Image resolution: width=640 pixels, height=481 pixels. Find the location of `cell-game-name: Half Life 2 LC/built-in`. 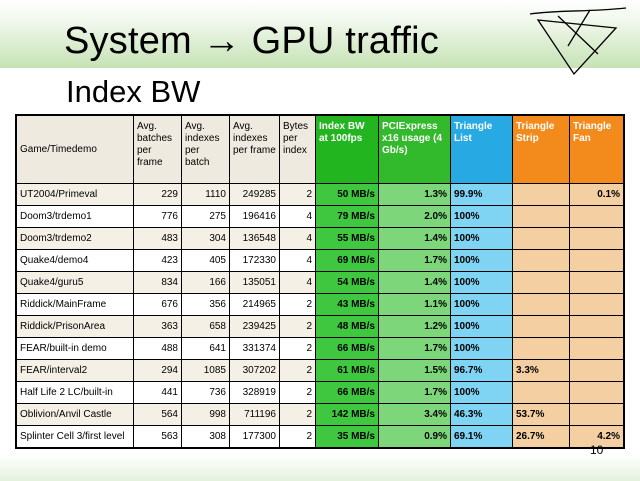

cell-game-name: Half Life 2 LC/built-in is located at coordinates (75, 392).